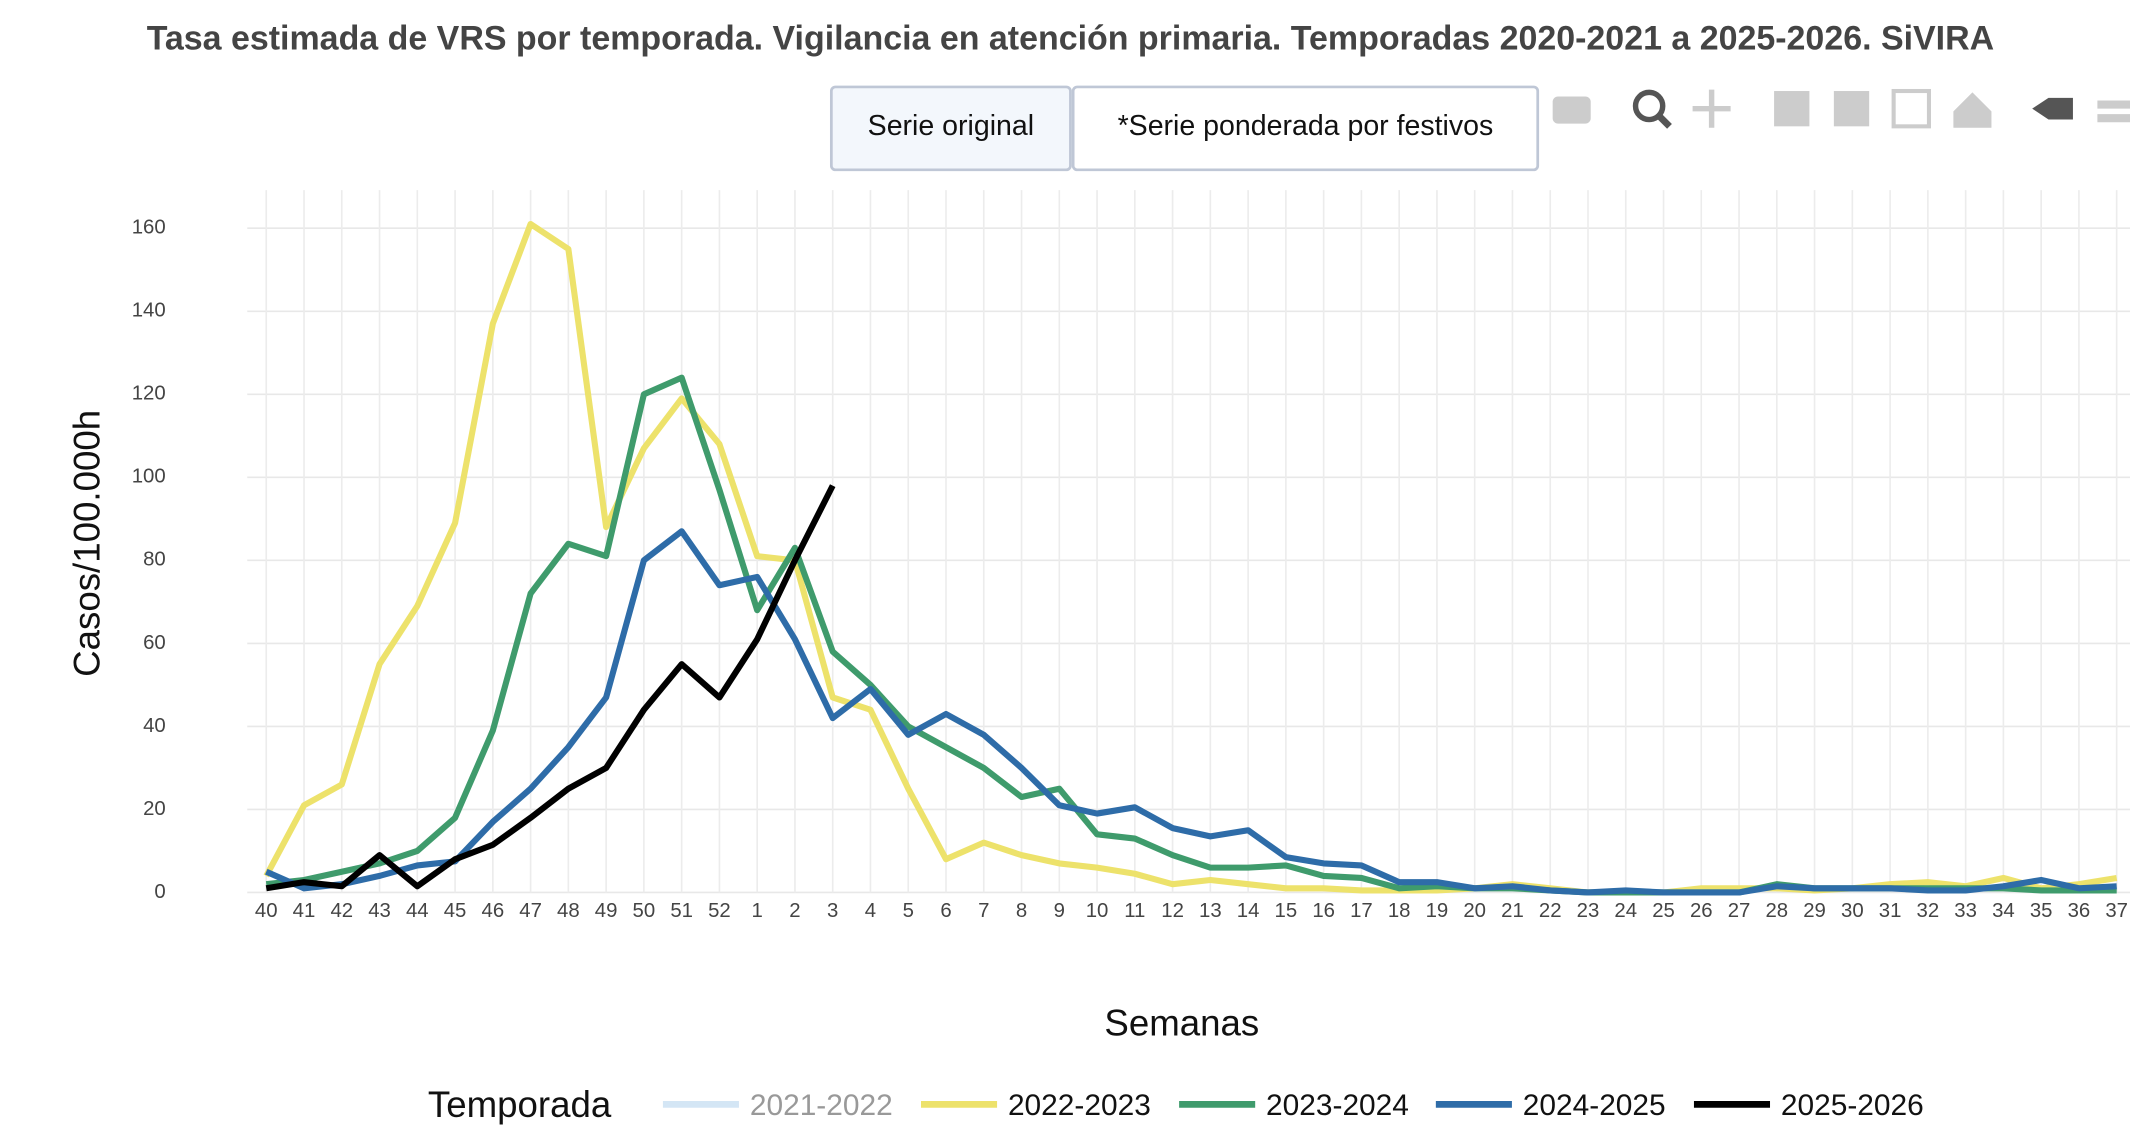 This screenshot has height=1140, width=2130. Describe the element at coordinates (870, 911) in the screenshot. I see `x-tick-label: 4` at that location.